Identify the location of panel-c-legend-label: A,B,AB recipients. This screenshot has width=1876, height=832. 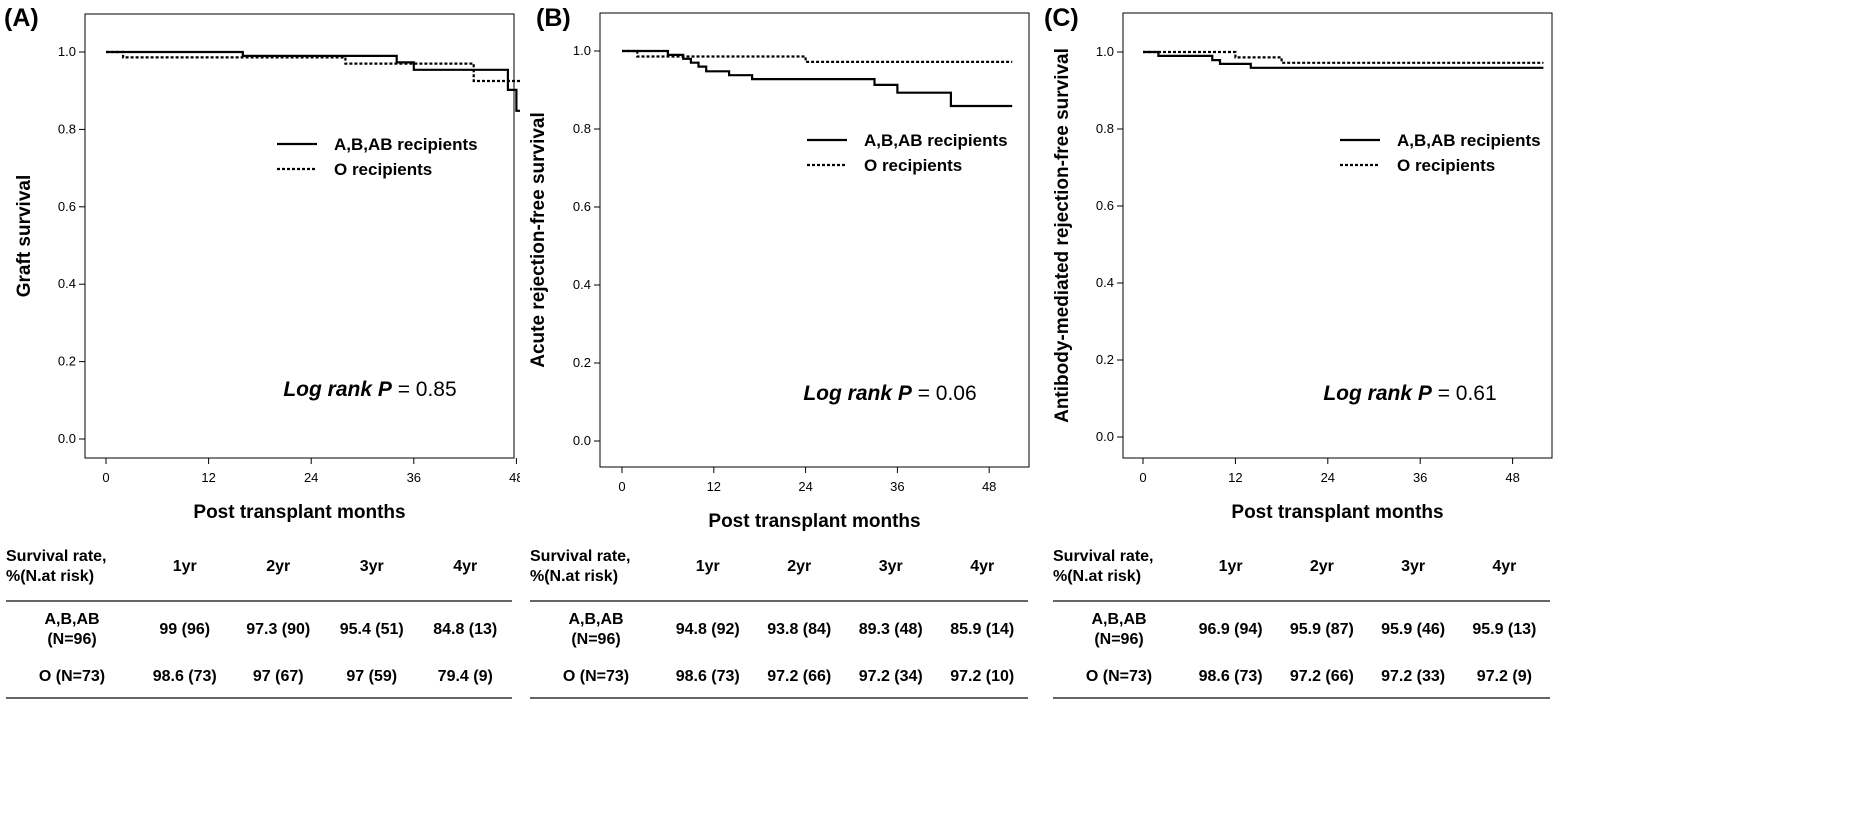
(1469, 140).